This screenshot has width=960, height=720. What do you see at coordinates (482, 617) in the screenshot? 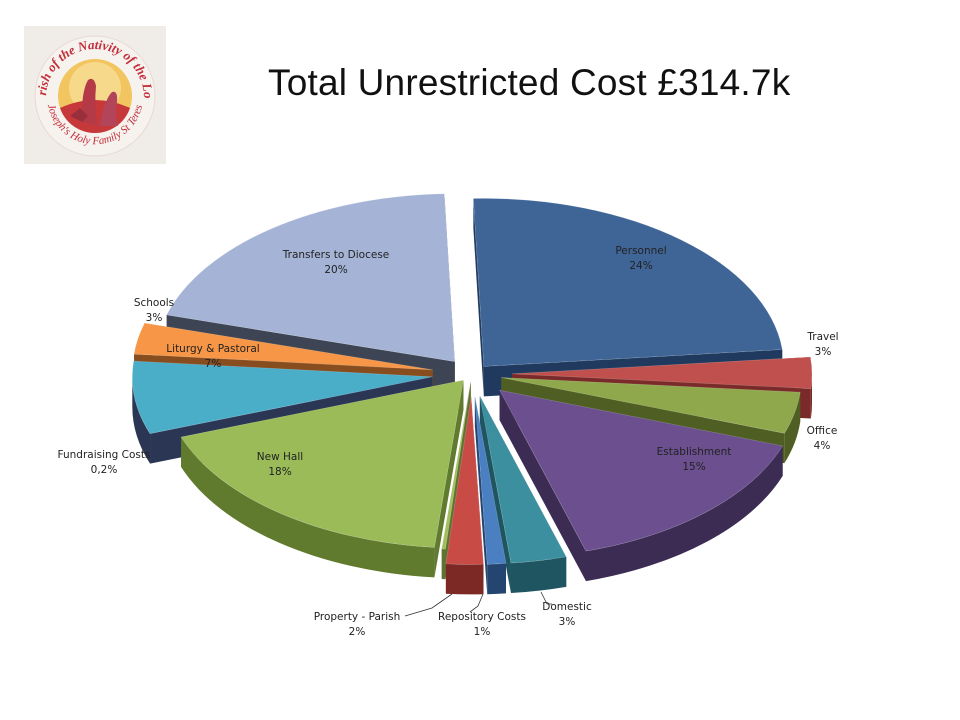
I see `slice-label-repository-costs: Repository Costs` at bounding box center [482, 617].